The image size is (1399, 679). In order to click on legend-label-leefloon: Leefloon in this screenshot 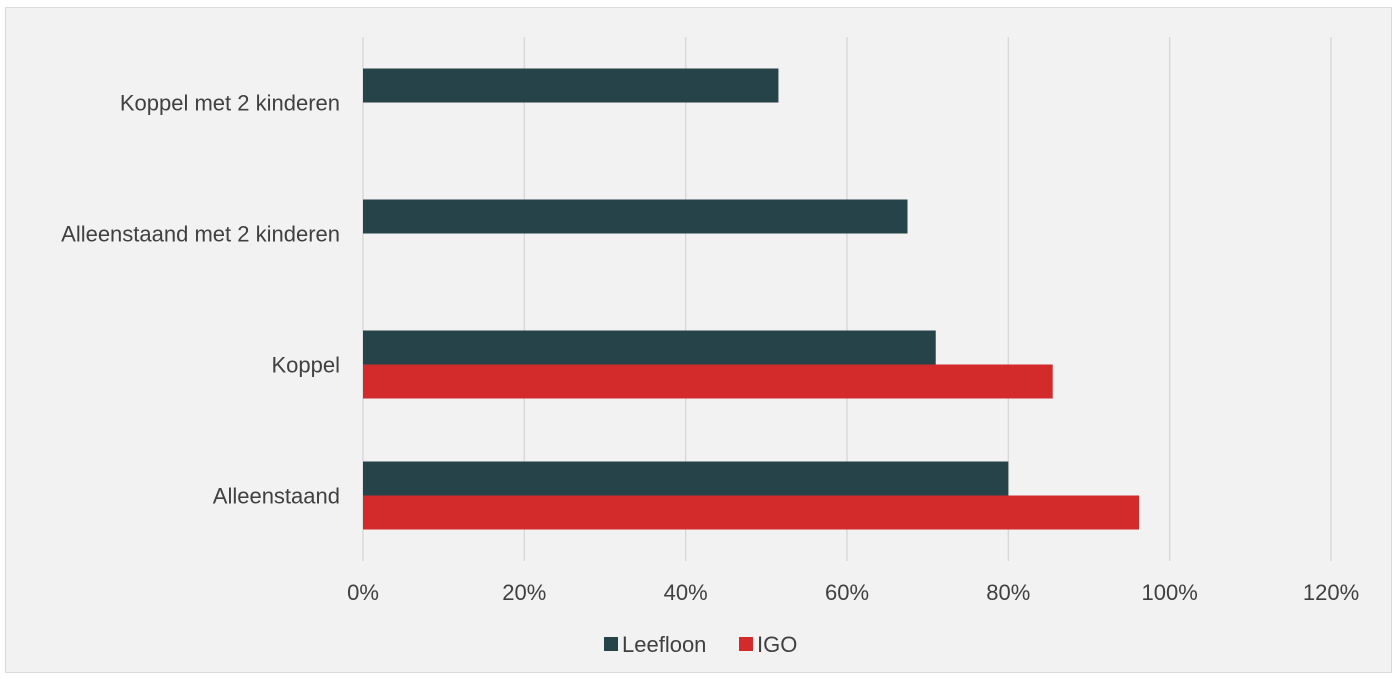, I will do `click(664, 644)`.